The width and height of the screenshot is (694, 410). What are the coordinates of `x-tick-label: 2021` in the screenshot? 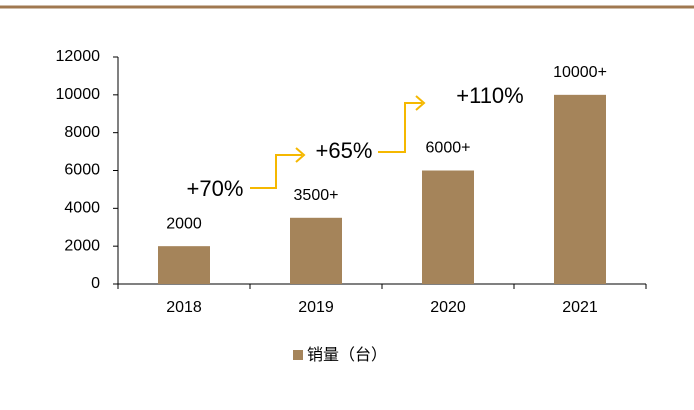 It's located at (580, 307).